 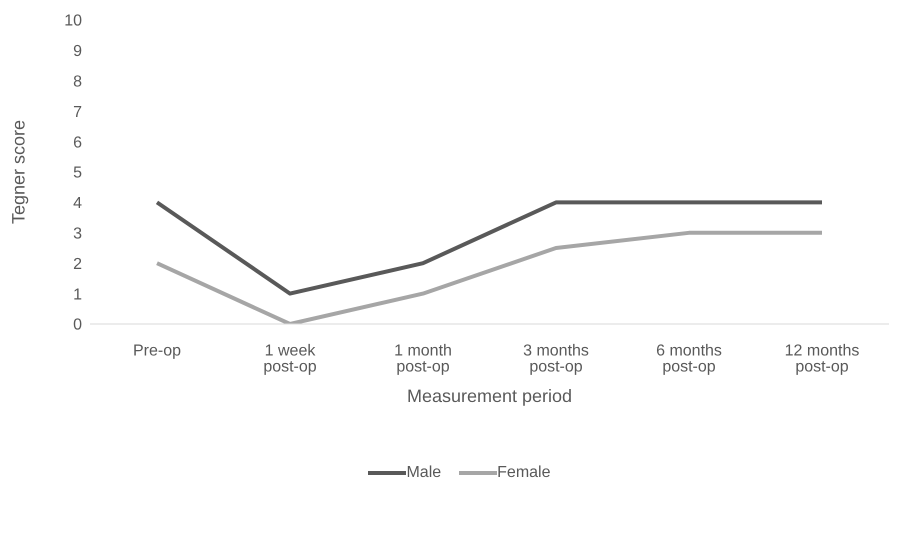 What do you see at coordinates (424, 473) in the screenshot?
I see `legend-label: Male` at bounding box center [424, 473].